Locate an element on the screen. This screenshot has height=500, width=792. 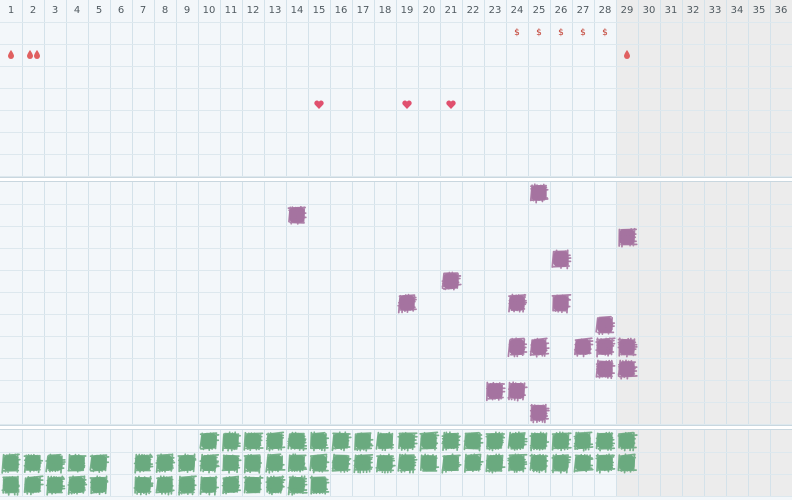
day-number: 19 is located at coordinates (407, 10).